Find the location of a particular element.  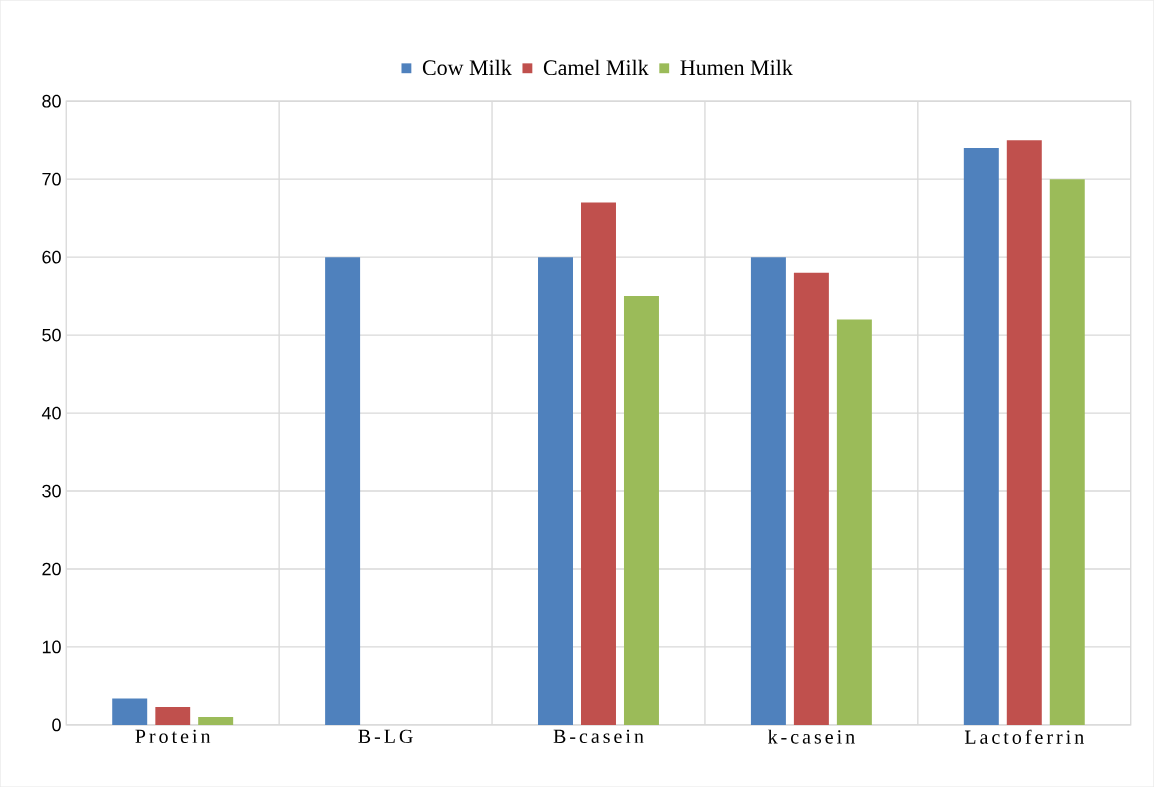

y-tick-label: 20 is located at coordinates (51, 569).